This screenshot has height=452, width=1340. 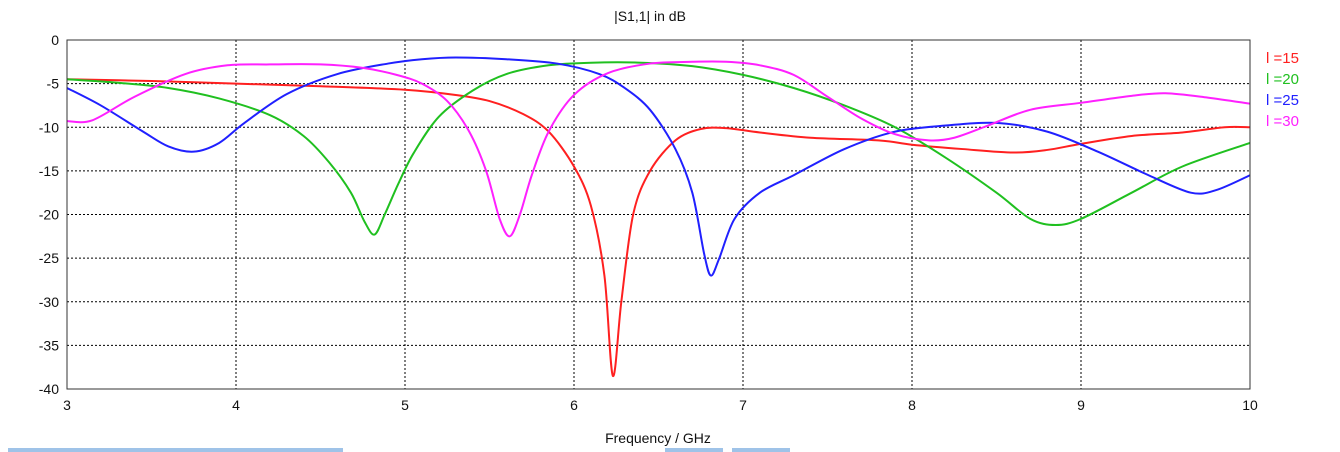 What do you see at coordinates (405, 405) in the screenshot?
I see `x-tick-label: 5` at bounding box center [405, 405].